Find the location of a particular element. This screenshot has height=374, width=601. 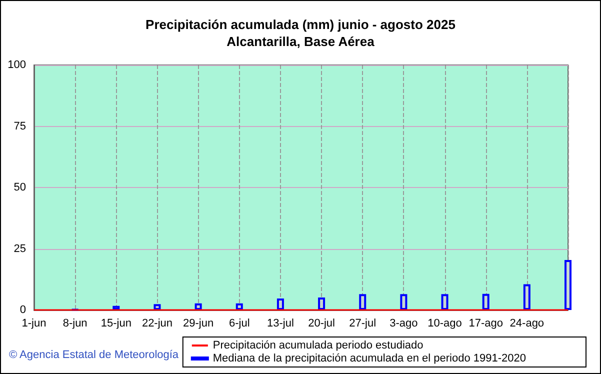

y-tick-label: 75 is located at coordinates (20, 126).